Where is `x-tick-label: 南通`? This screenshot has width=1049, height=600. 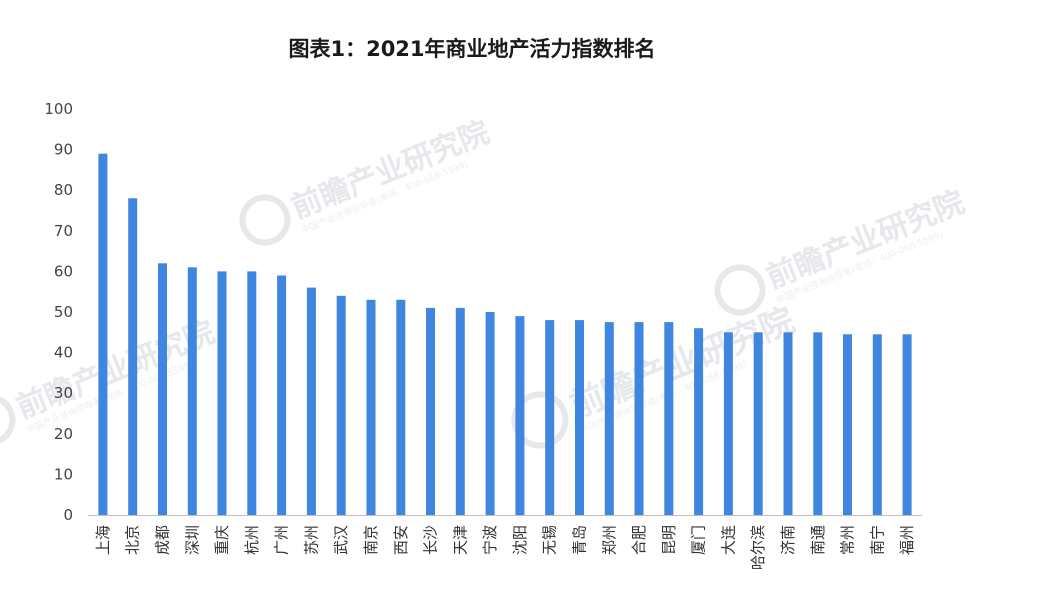
x-tick-label: 南通 is located at coordinates (818, 540).